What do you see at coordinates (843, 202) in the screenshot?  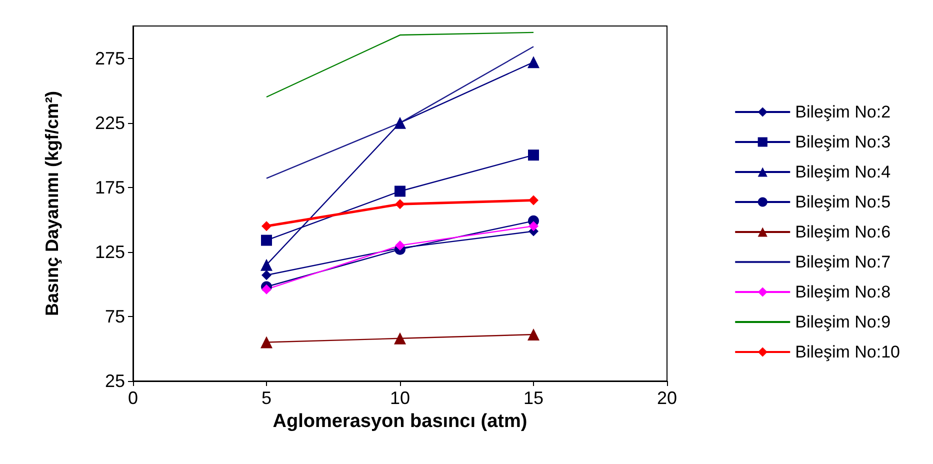 I see `legend-label: Bileşim No:5` at bounding box center [843, 202].